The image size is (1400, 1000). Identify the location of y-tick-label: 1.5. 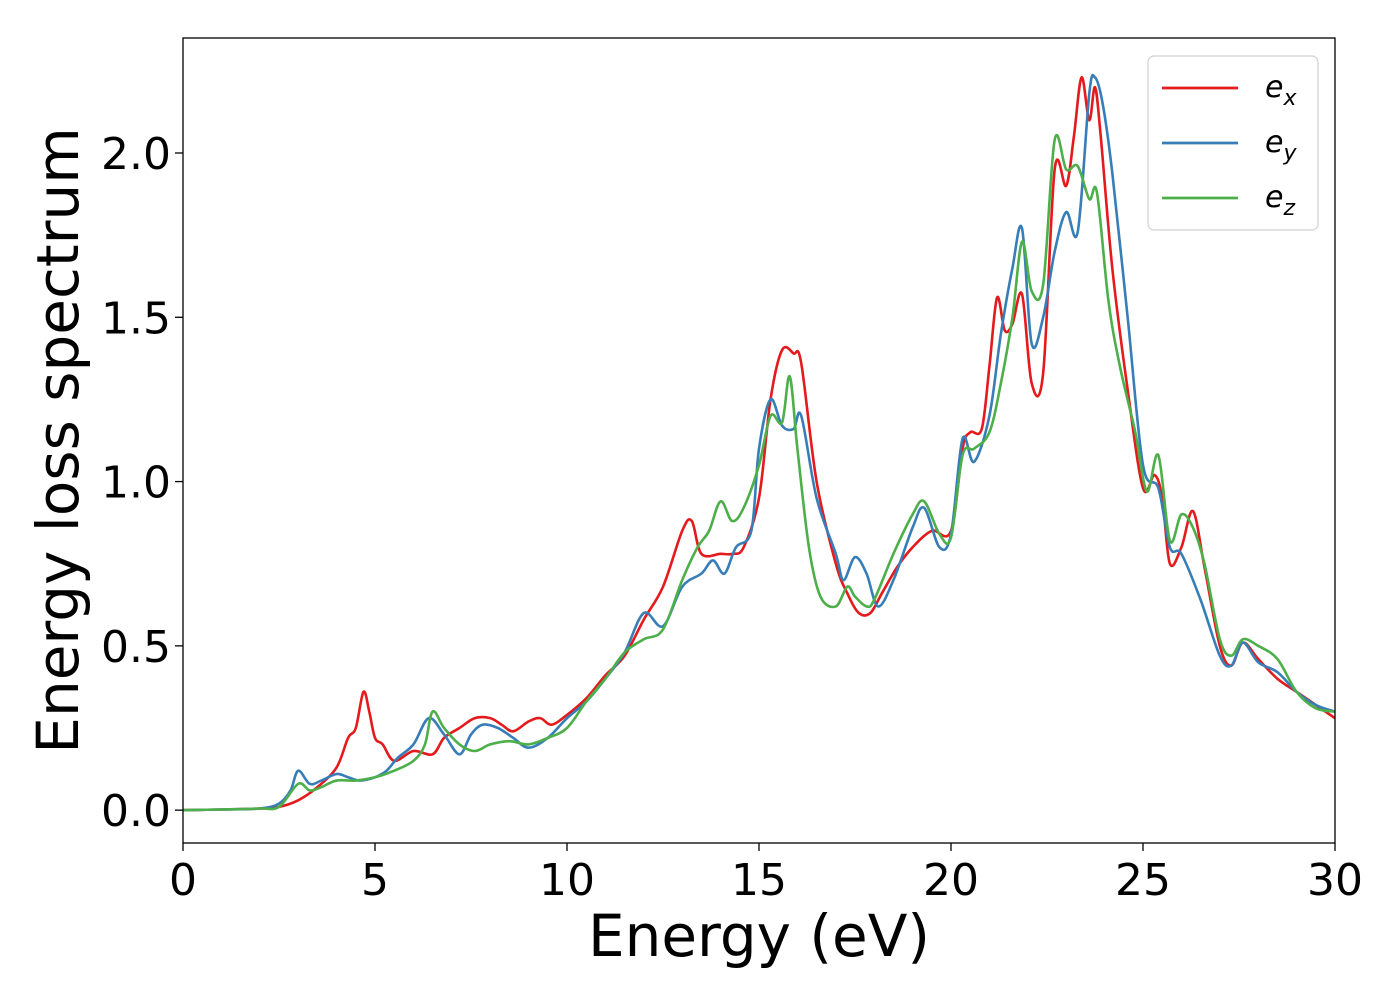
(136, 318).